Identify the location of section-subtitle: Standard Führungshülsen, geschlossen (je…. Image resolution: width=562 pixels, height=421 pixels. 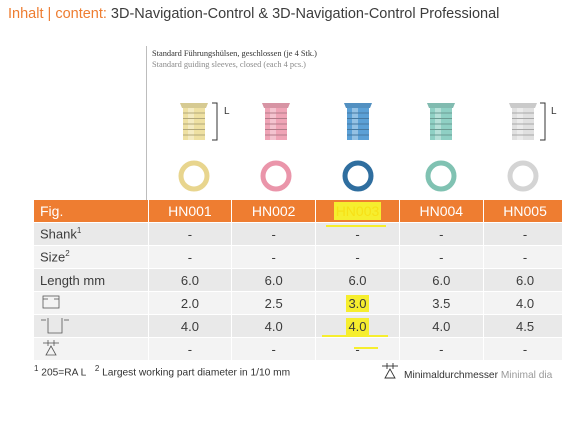
(234, 59).